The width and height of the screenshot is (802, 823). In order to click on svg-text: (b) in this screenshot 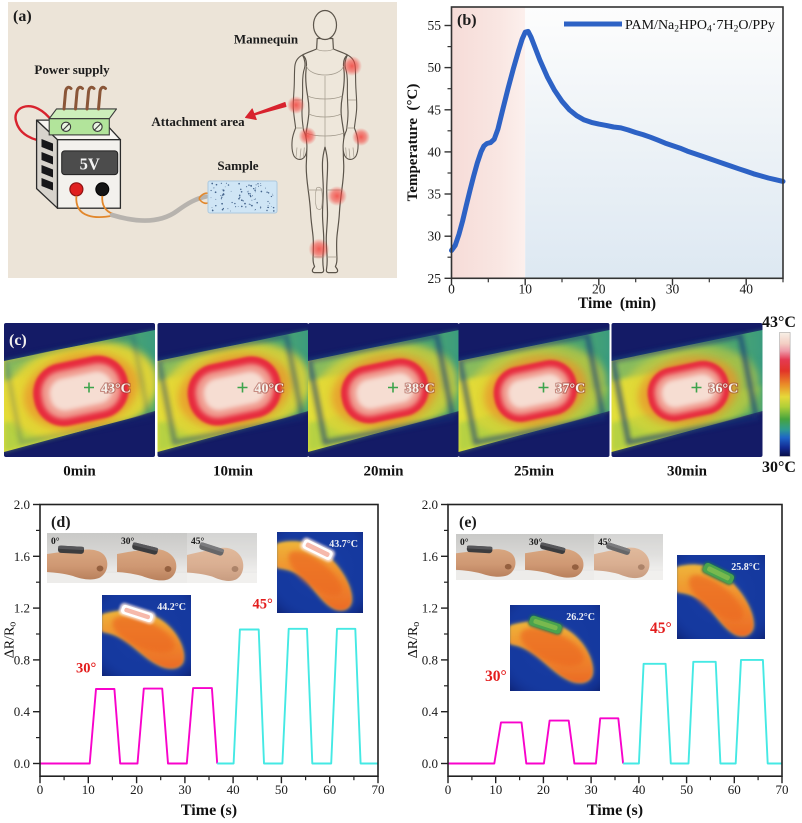, I will do `click(467, 20)`.